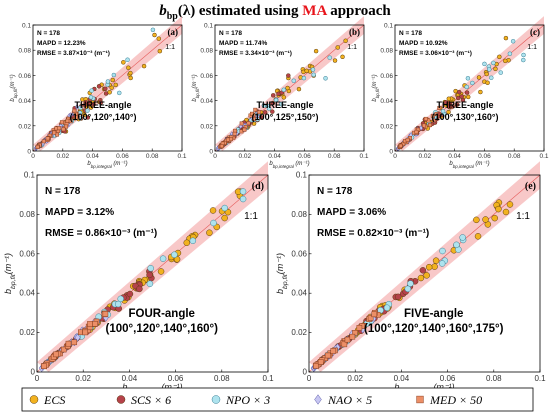  Describe the element at coordinates (354, 32) in the screenshot. I see `panel-label: (b)` at that location.